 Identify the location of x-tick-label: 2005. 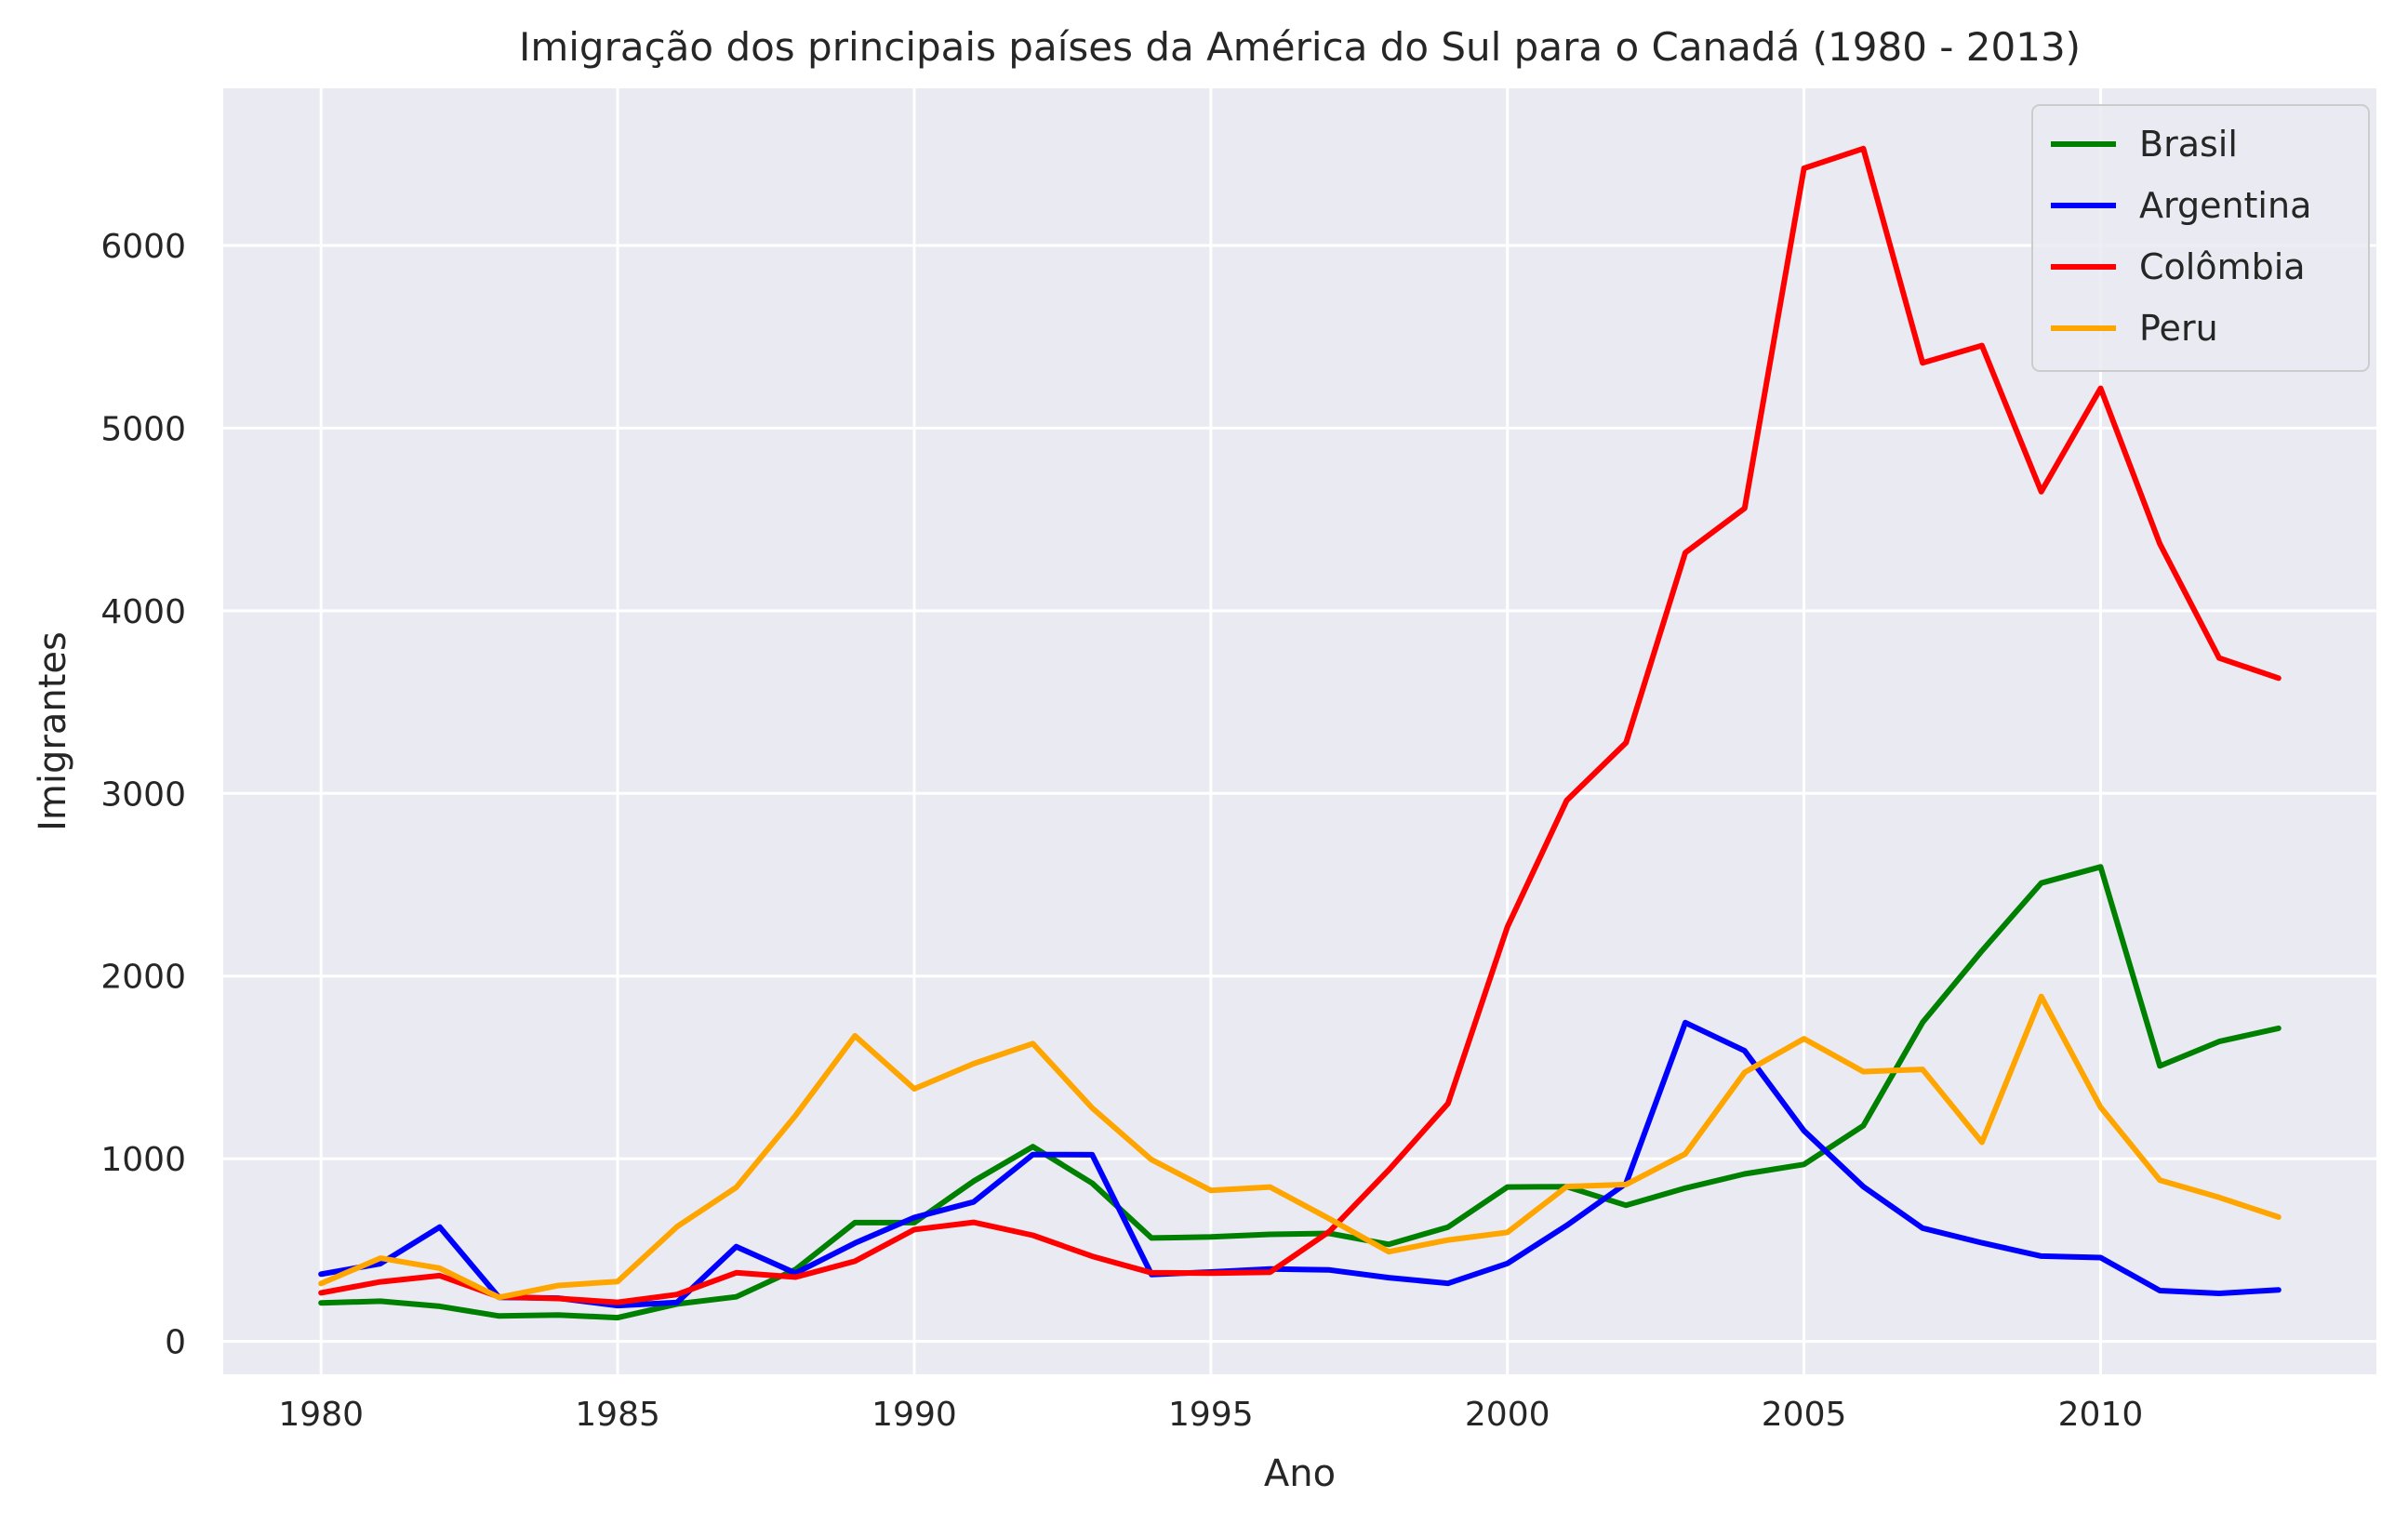
(1805, 1415).